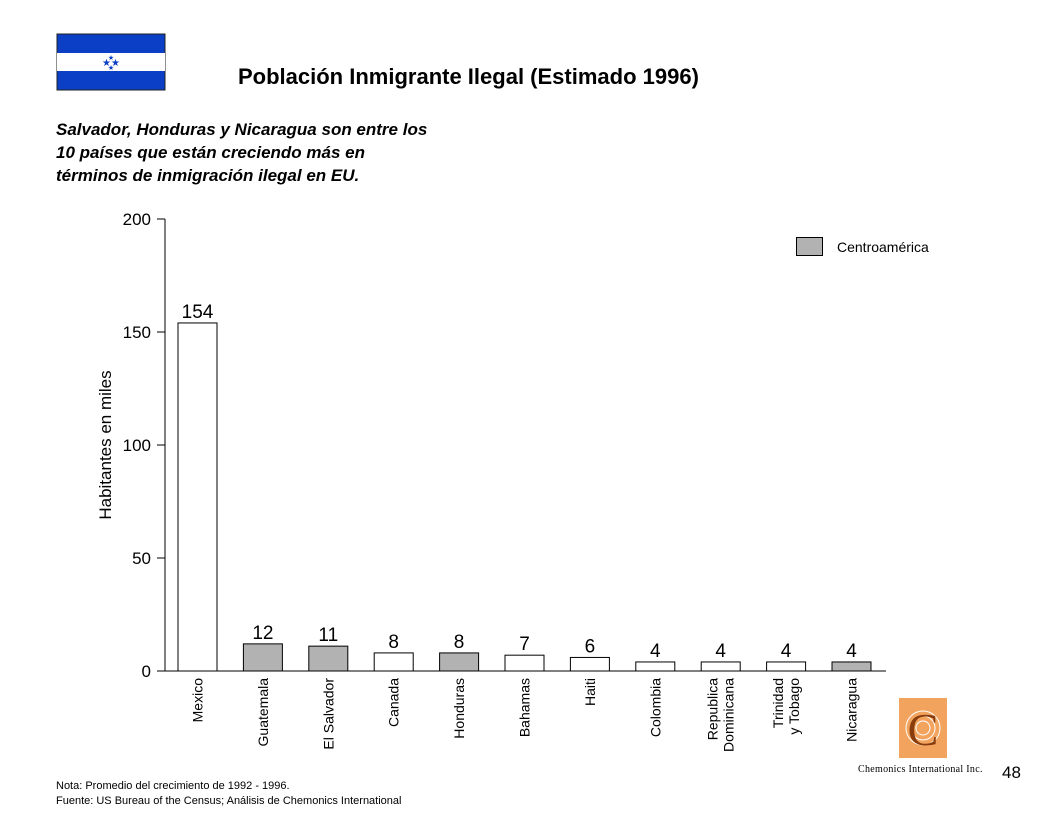 Image resolution: width=1056 pixels, height=816 pixels. Describe the element at coordinates (198, 700) in the screenshot. I see `category-label: Mexico` at that location.